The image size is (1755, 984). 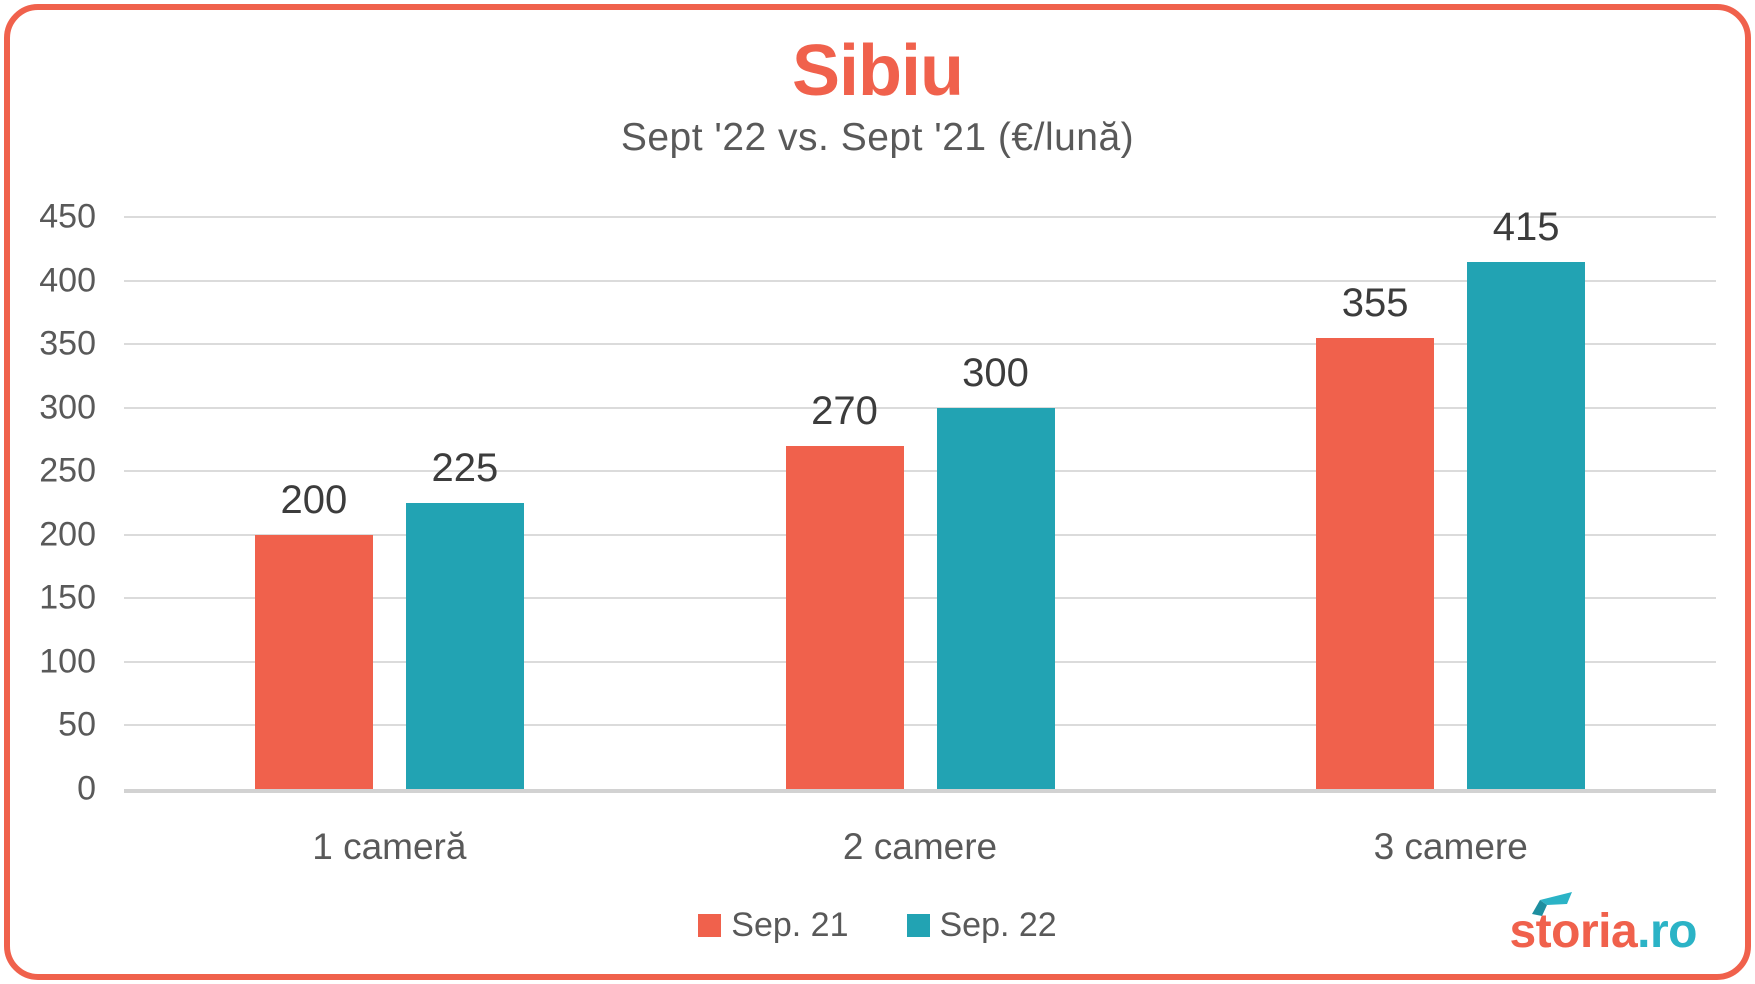 What do you see at coordinates (877, 137) in the screenshot?
I see `chart-subtitle: Sept '22 vs. Sept '21 (€/lună)` at bounding box center [877, 137].